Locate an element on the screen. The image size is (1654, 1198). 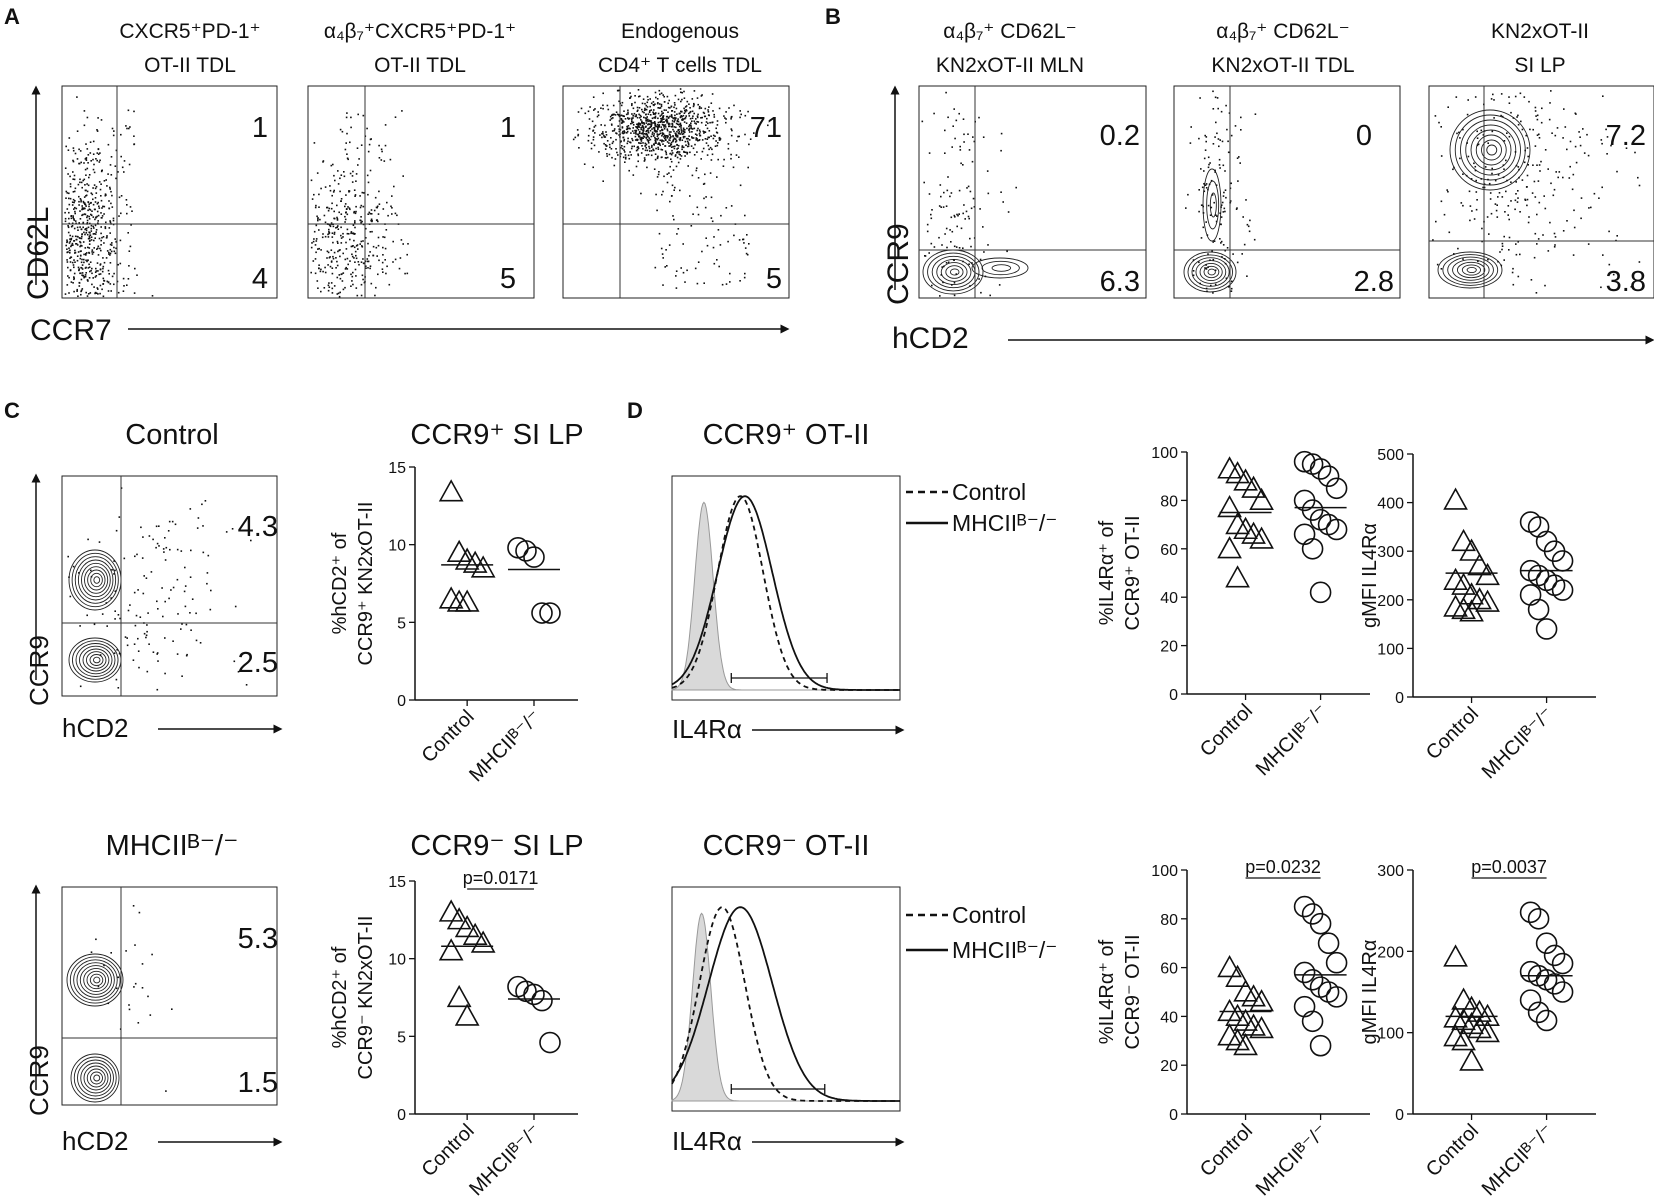
panel-a-title-1-line-2: OT-II TDL is located at coordinates (190, 65).